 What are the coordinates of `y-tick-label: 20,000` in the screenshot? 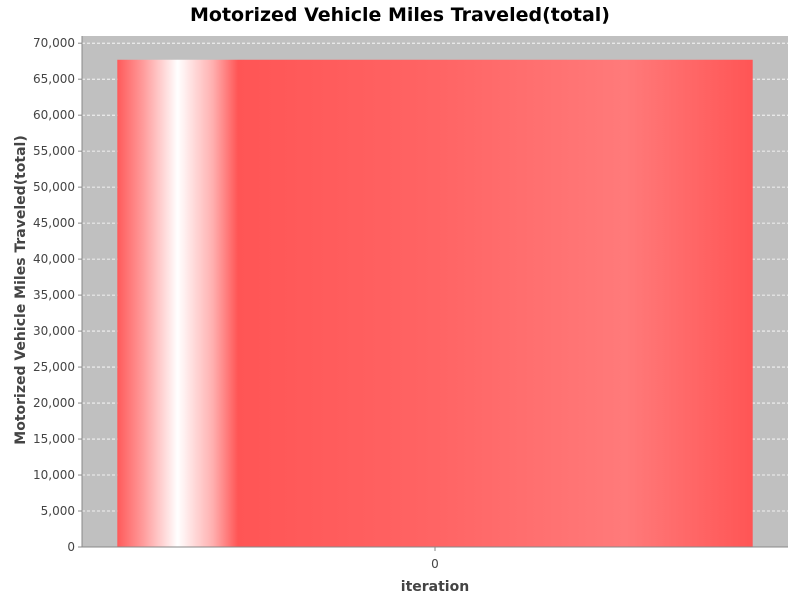 It's located at (54, 403).